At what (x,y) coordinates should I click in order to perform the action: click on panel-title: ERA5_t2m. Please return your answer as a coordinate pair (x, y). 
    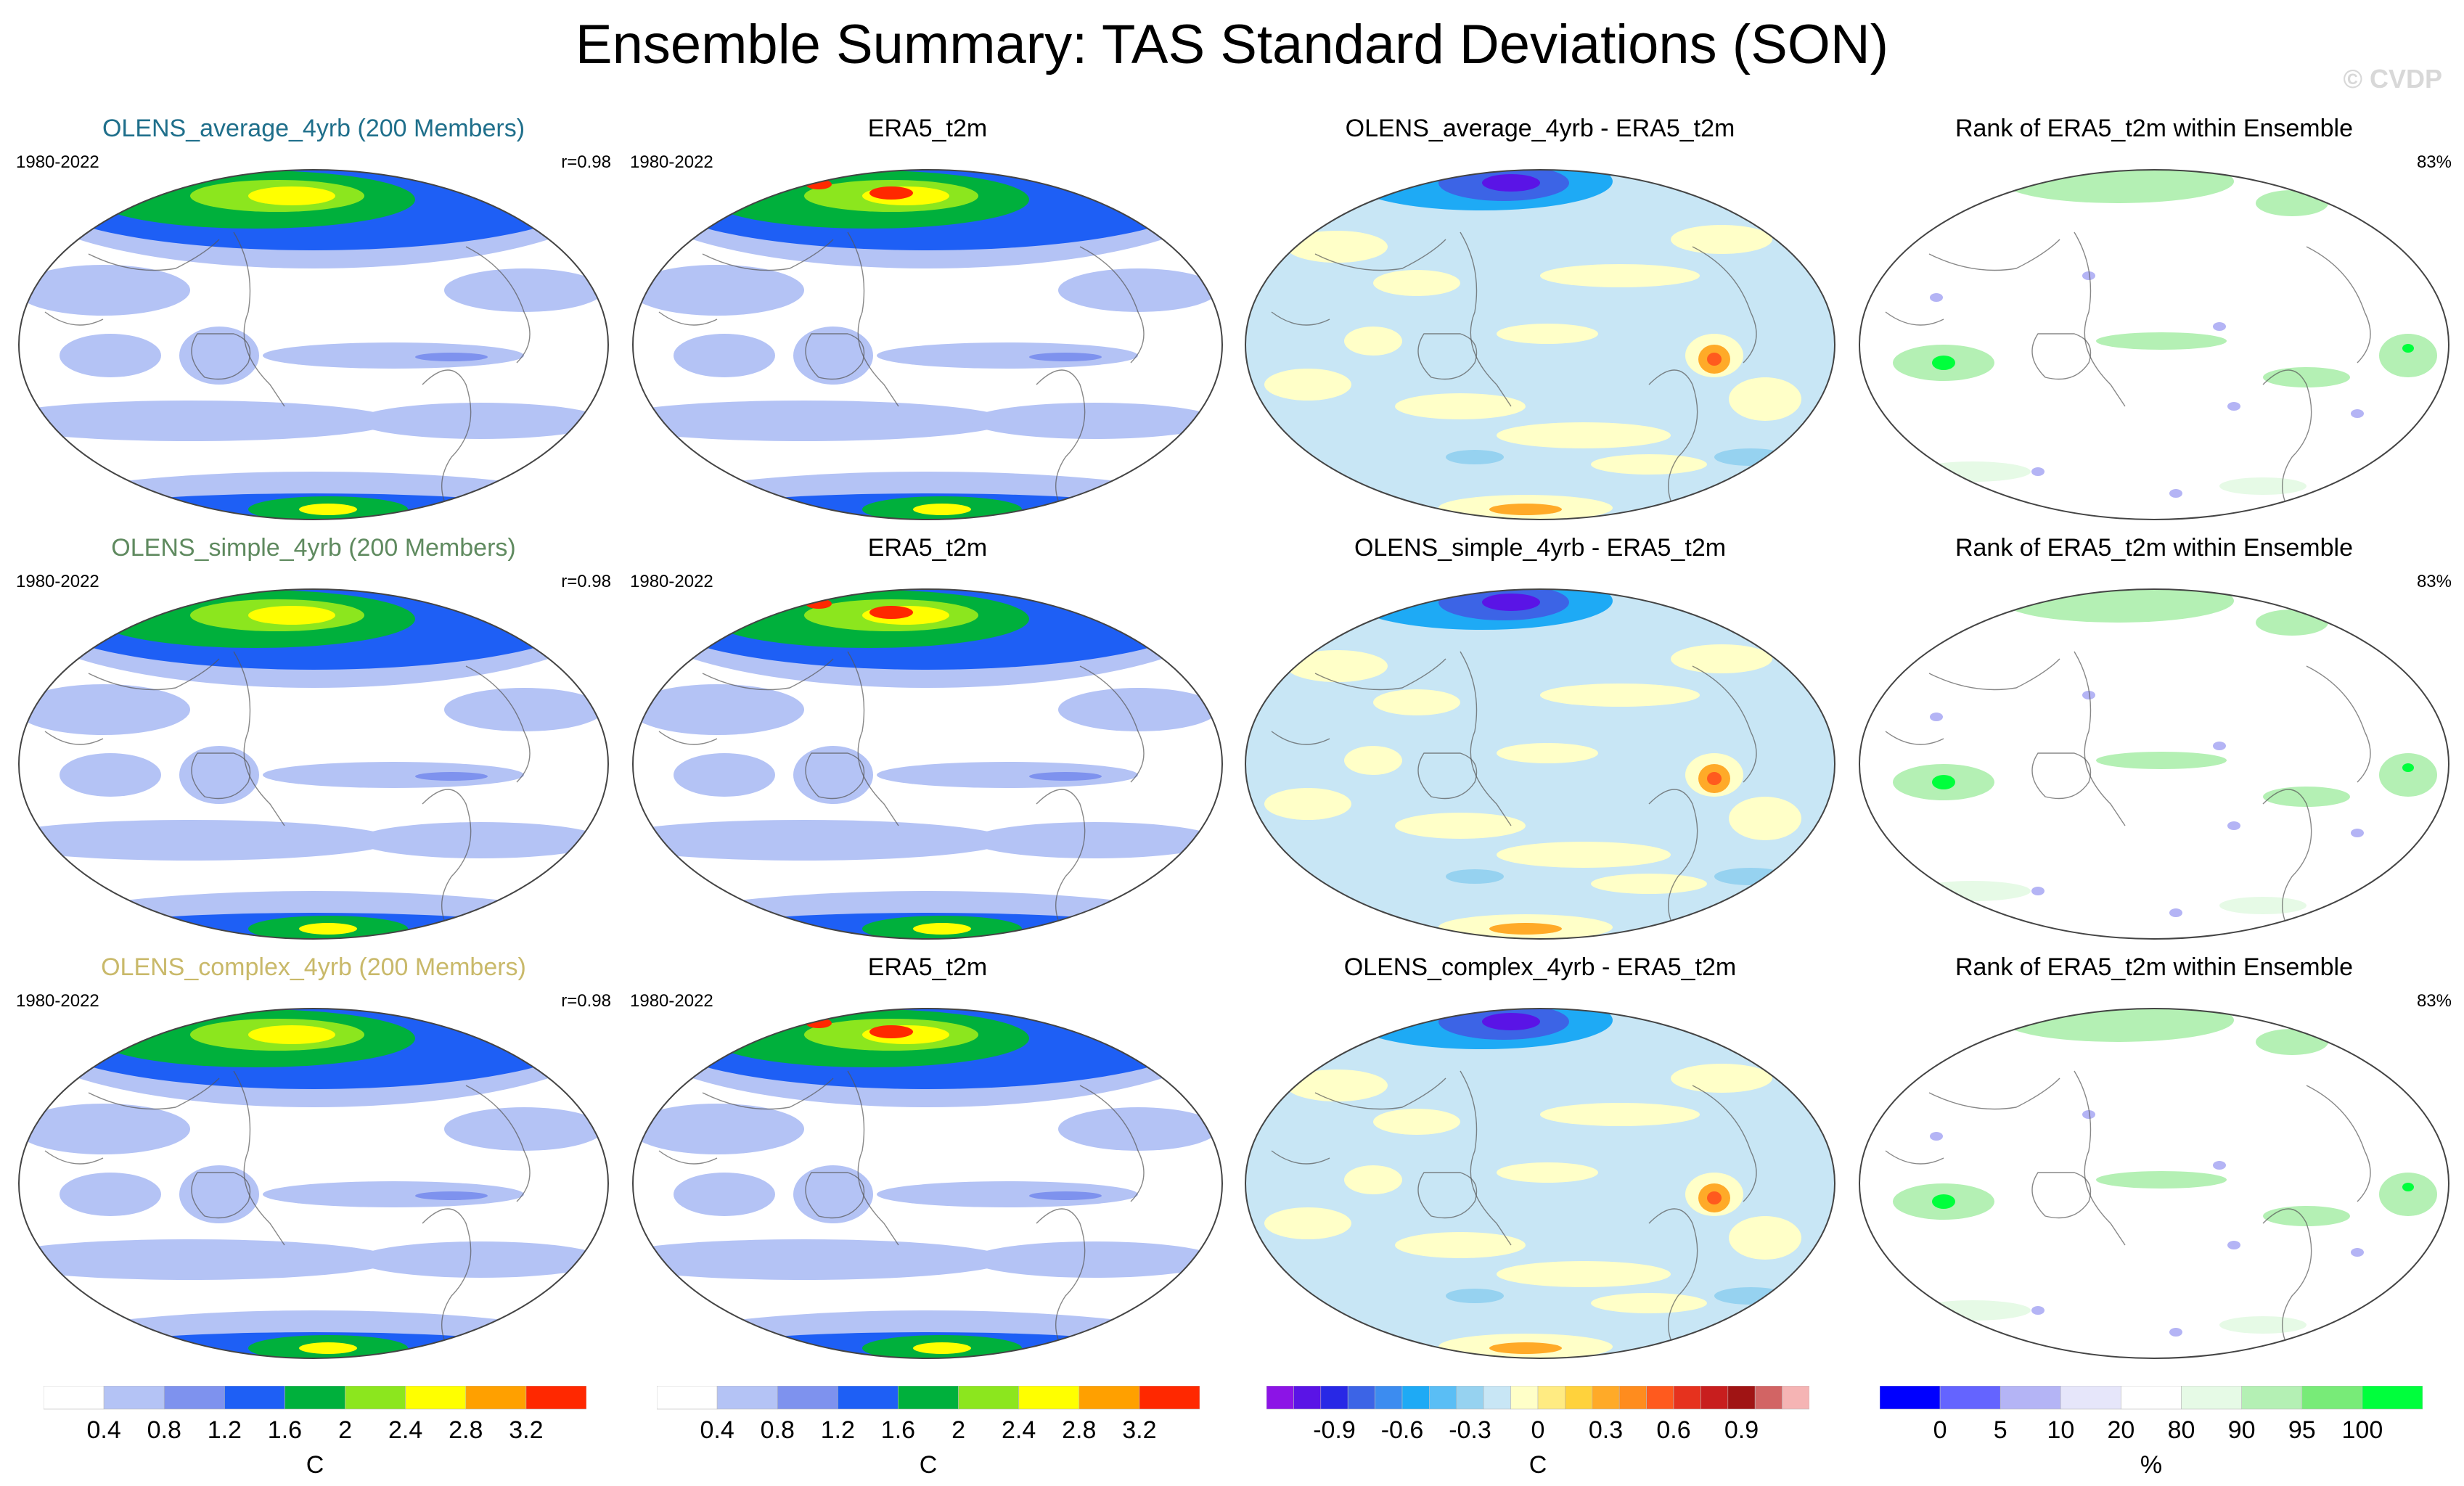
    Looking at the image, I should click on (927, 548).